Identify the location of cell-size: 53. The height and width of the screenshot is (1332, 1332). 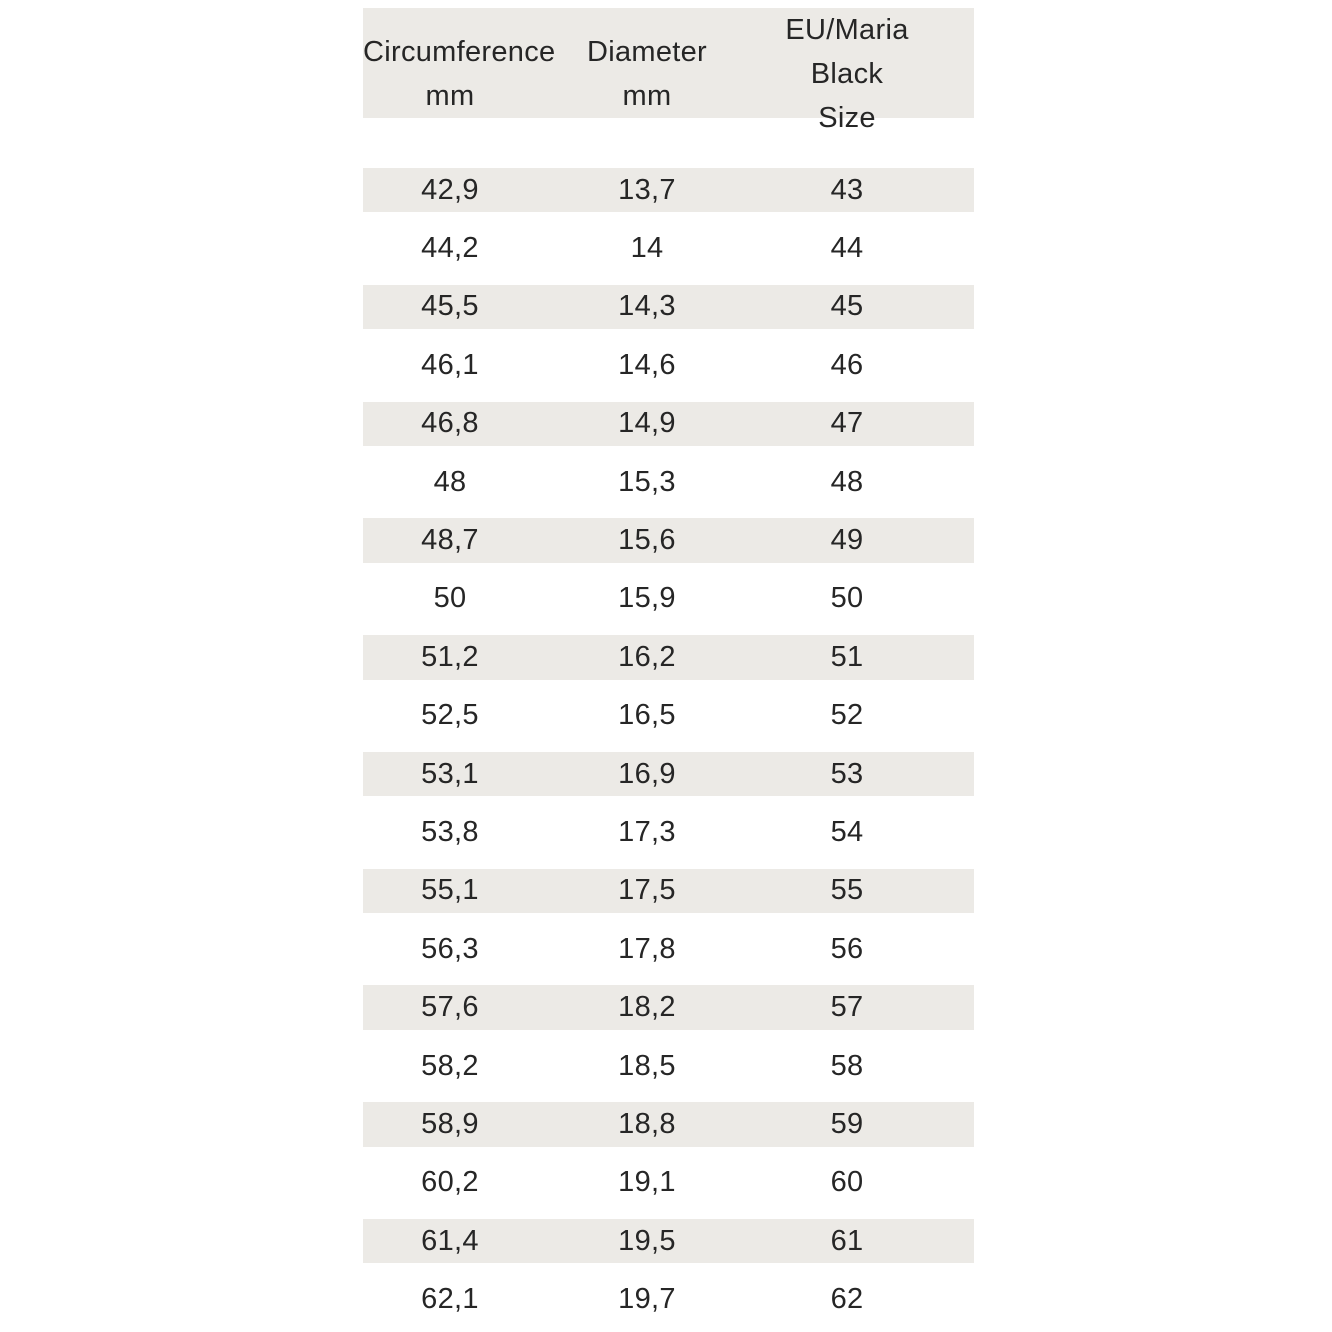
(847, 773).